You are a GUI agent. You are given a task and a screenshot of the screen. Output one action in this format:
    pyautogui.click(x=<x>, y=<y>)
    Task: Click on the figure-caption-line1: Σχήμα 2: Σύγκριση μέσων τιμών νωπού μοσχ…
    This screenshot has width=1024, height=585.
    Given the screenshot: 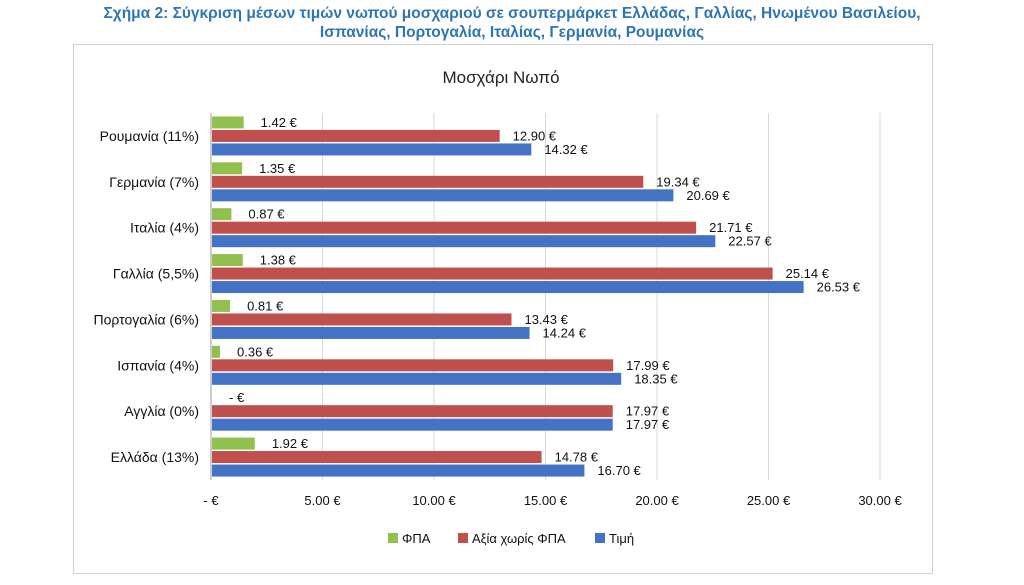 What is the action you would take?
    pyautogui.click(x=512, y=13)
    